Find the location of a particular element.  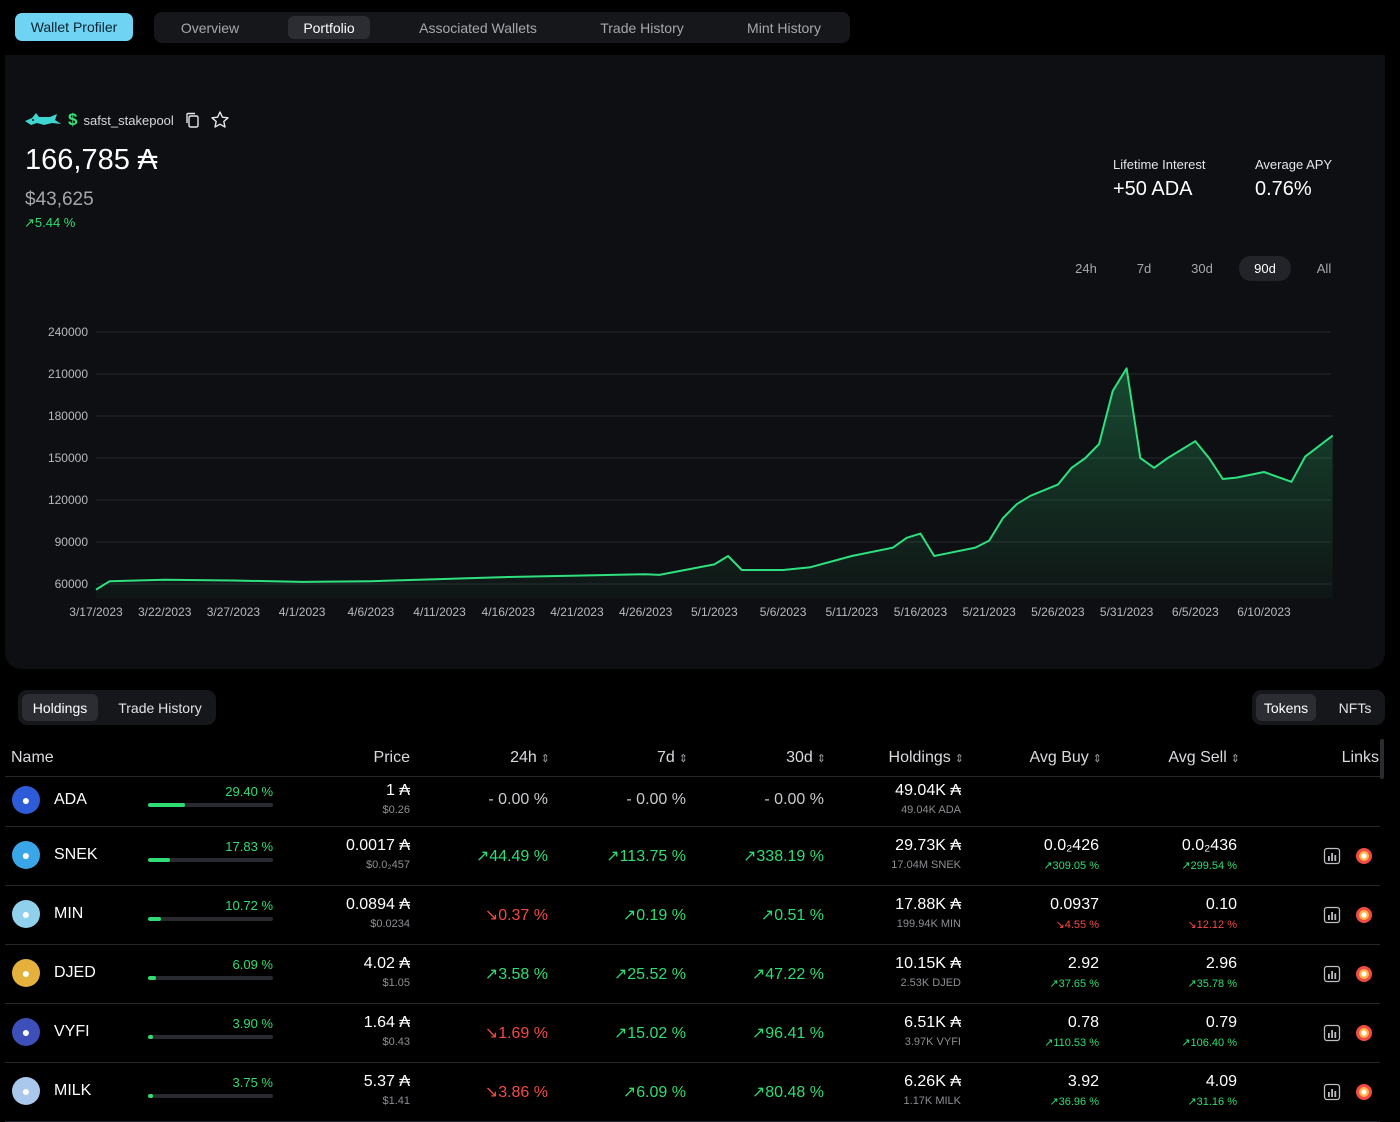

change-30d: ↗338.19 % is located at coordinates (783, 856).